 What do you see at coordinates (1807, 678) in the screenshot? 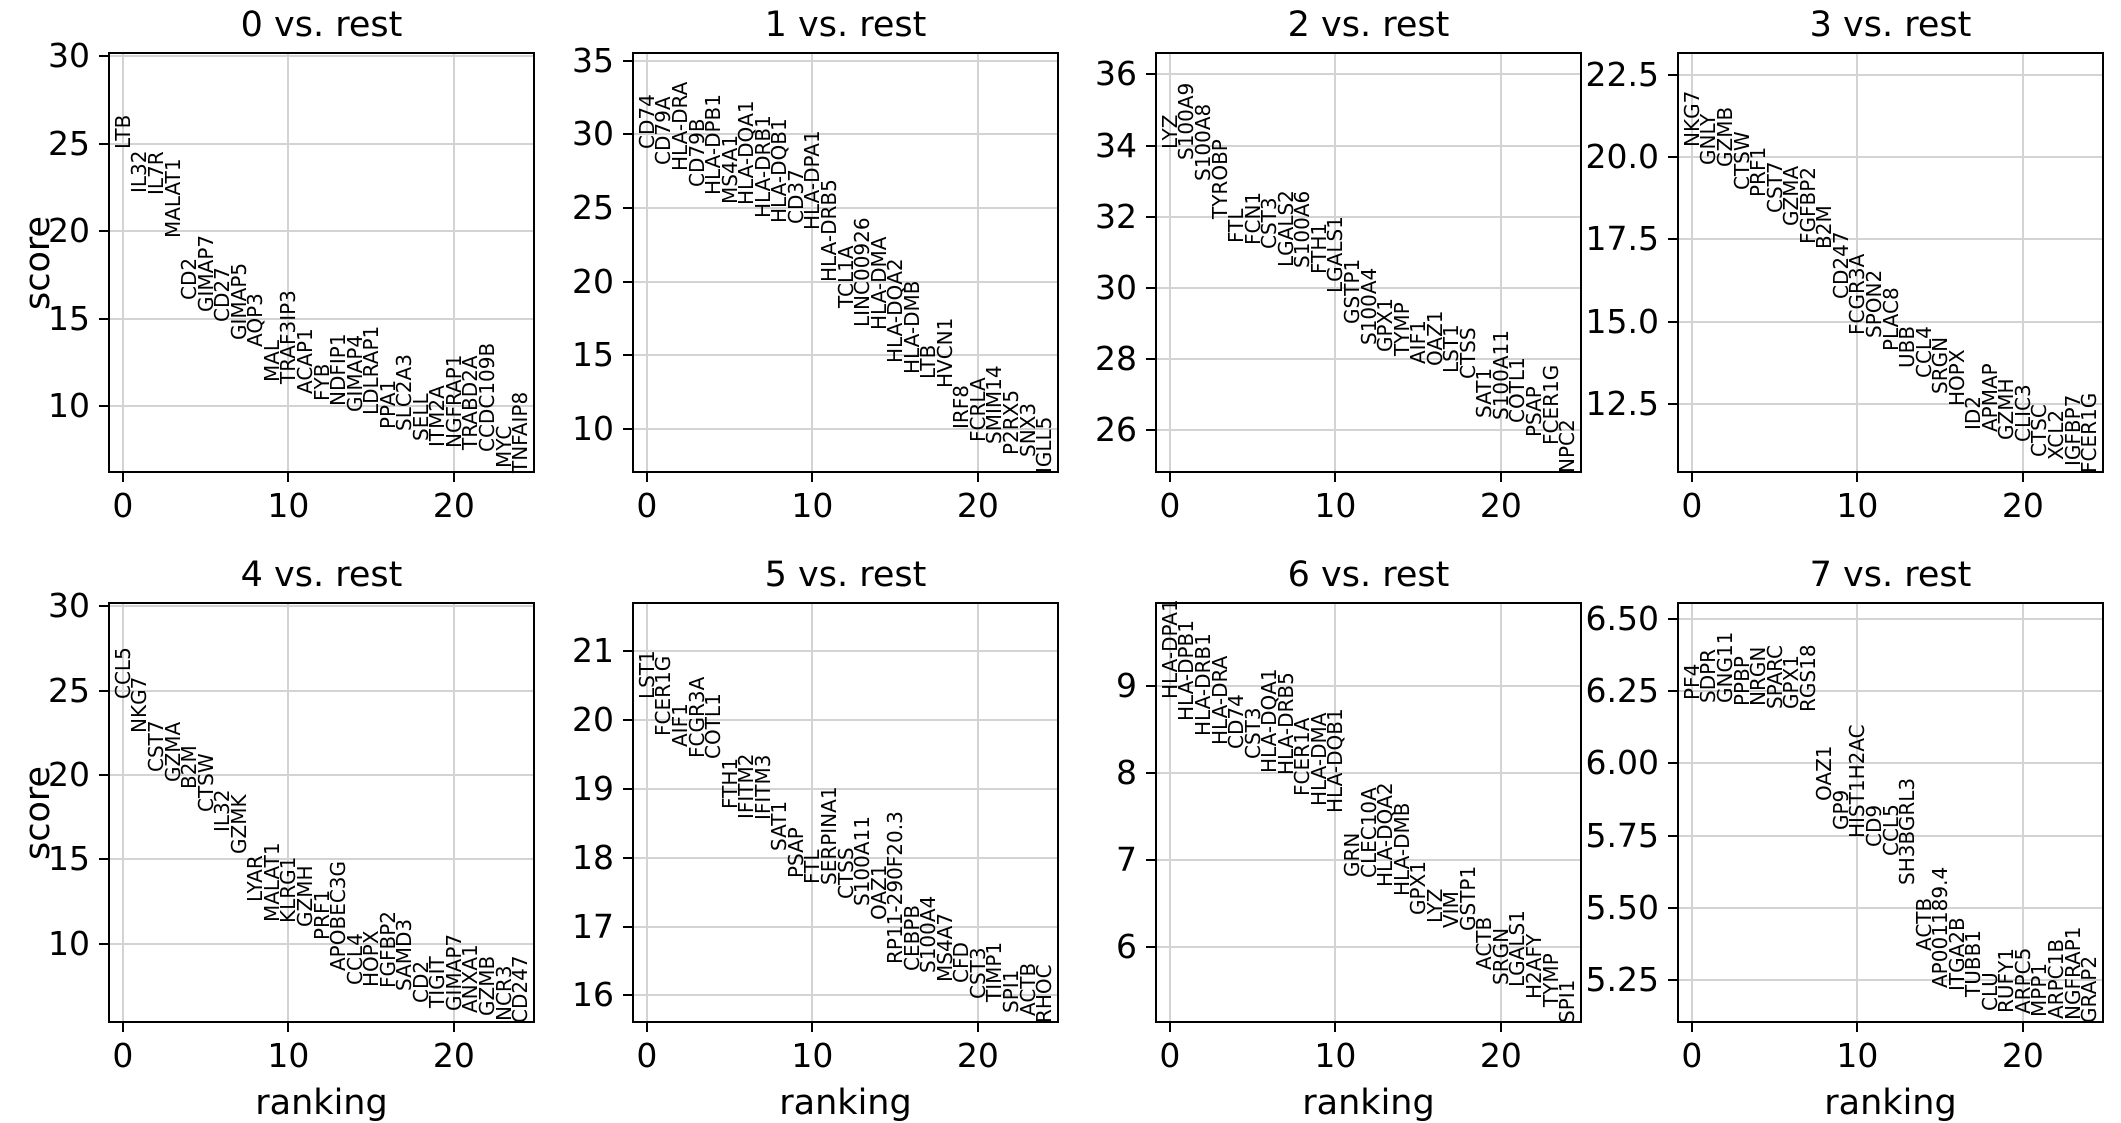
I see `gene-label: RGS18` at bounding box center [1807, 678].